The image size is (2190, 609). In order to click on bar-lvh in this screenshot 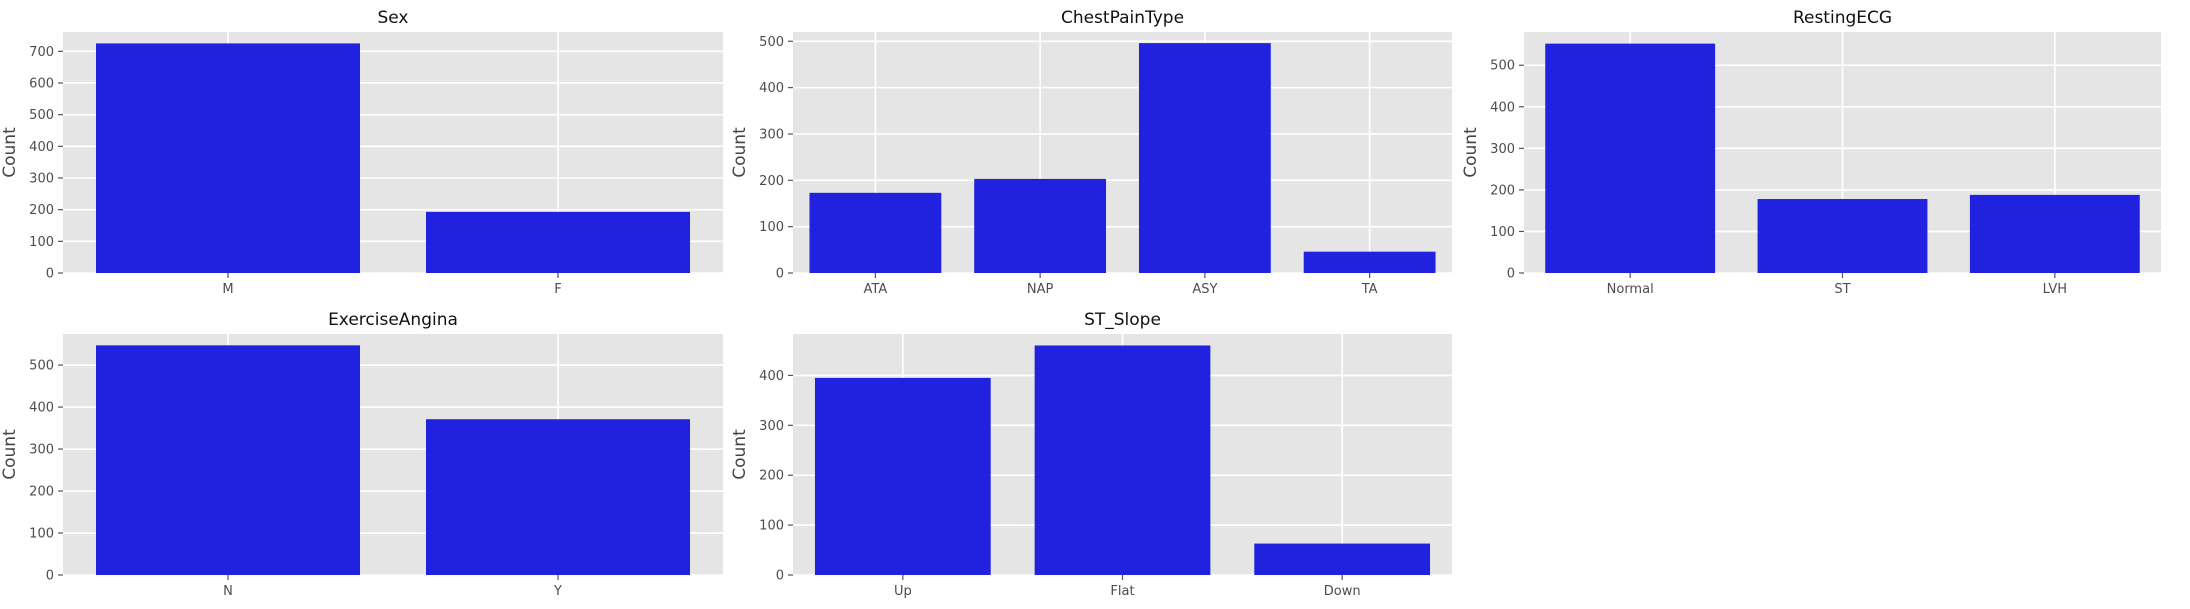, I will do `click(2054, 233)`.